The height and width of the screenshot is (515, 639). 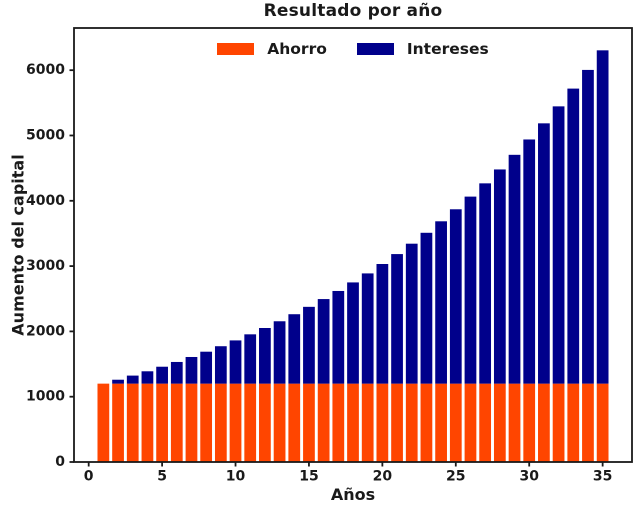 I want to click on x-axis-label: Años, so click(x=353, y=494).